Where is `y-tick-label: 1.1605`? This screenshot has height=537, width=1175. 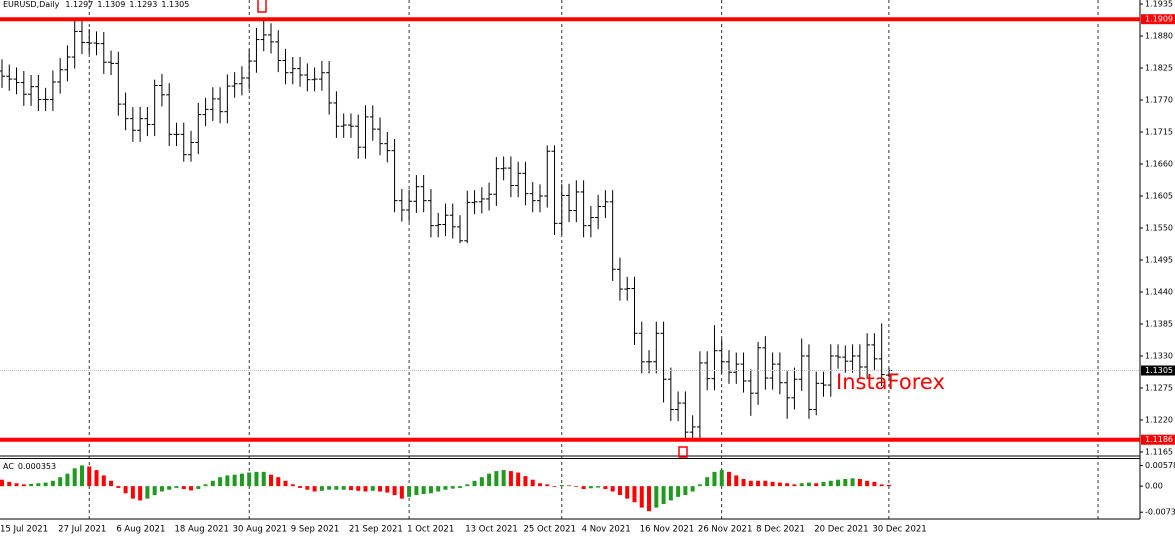 y-tick-label: 1.1605 is located at coordinates (1159, 196).